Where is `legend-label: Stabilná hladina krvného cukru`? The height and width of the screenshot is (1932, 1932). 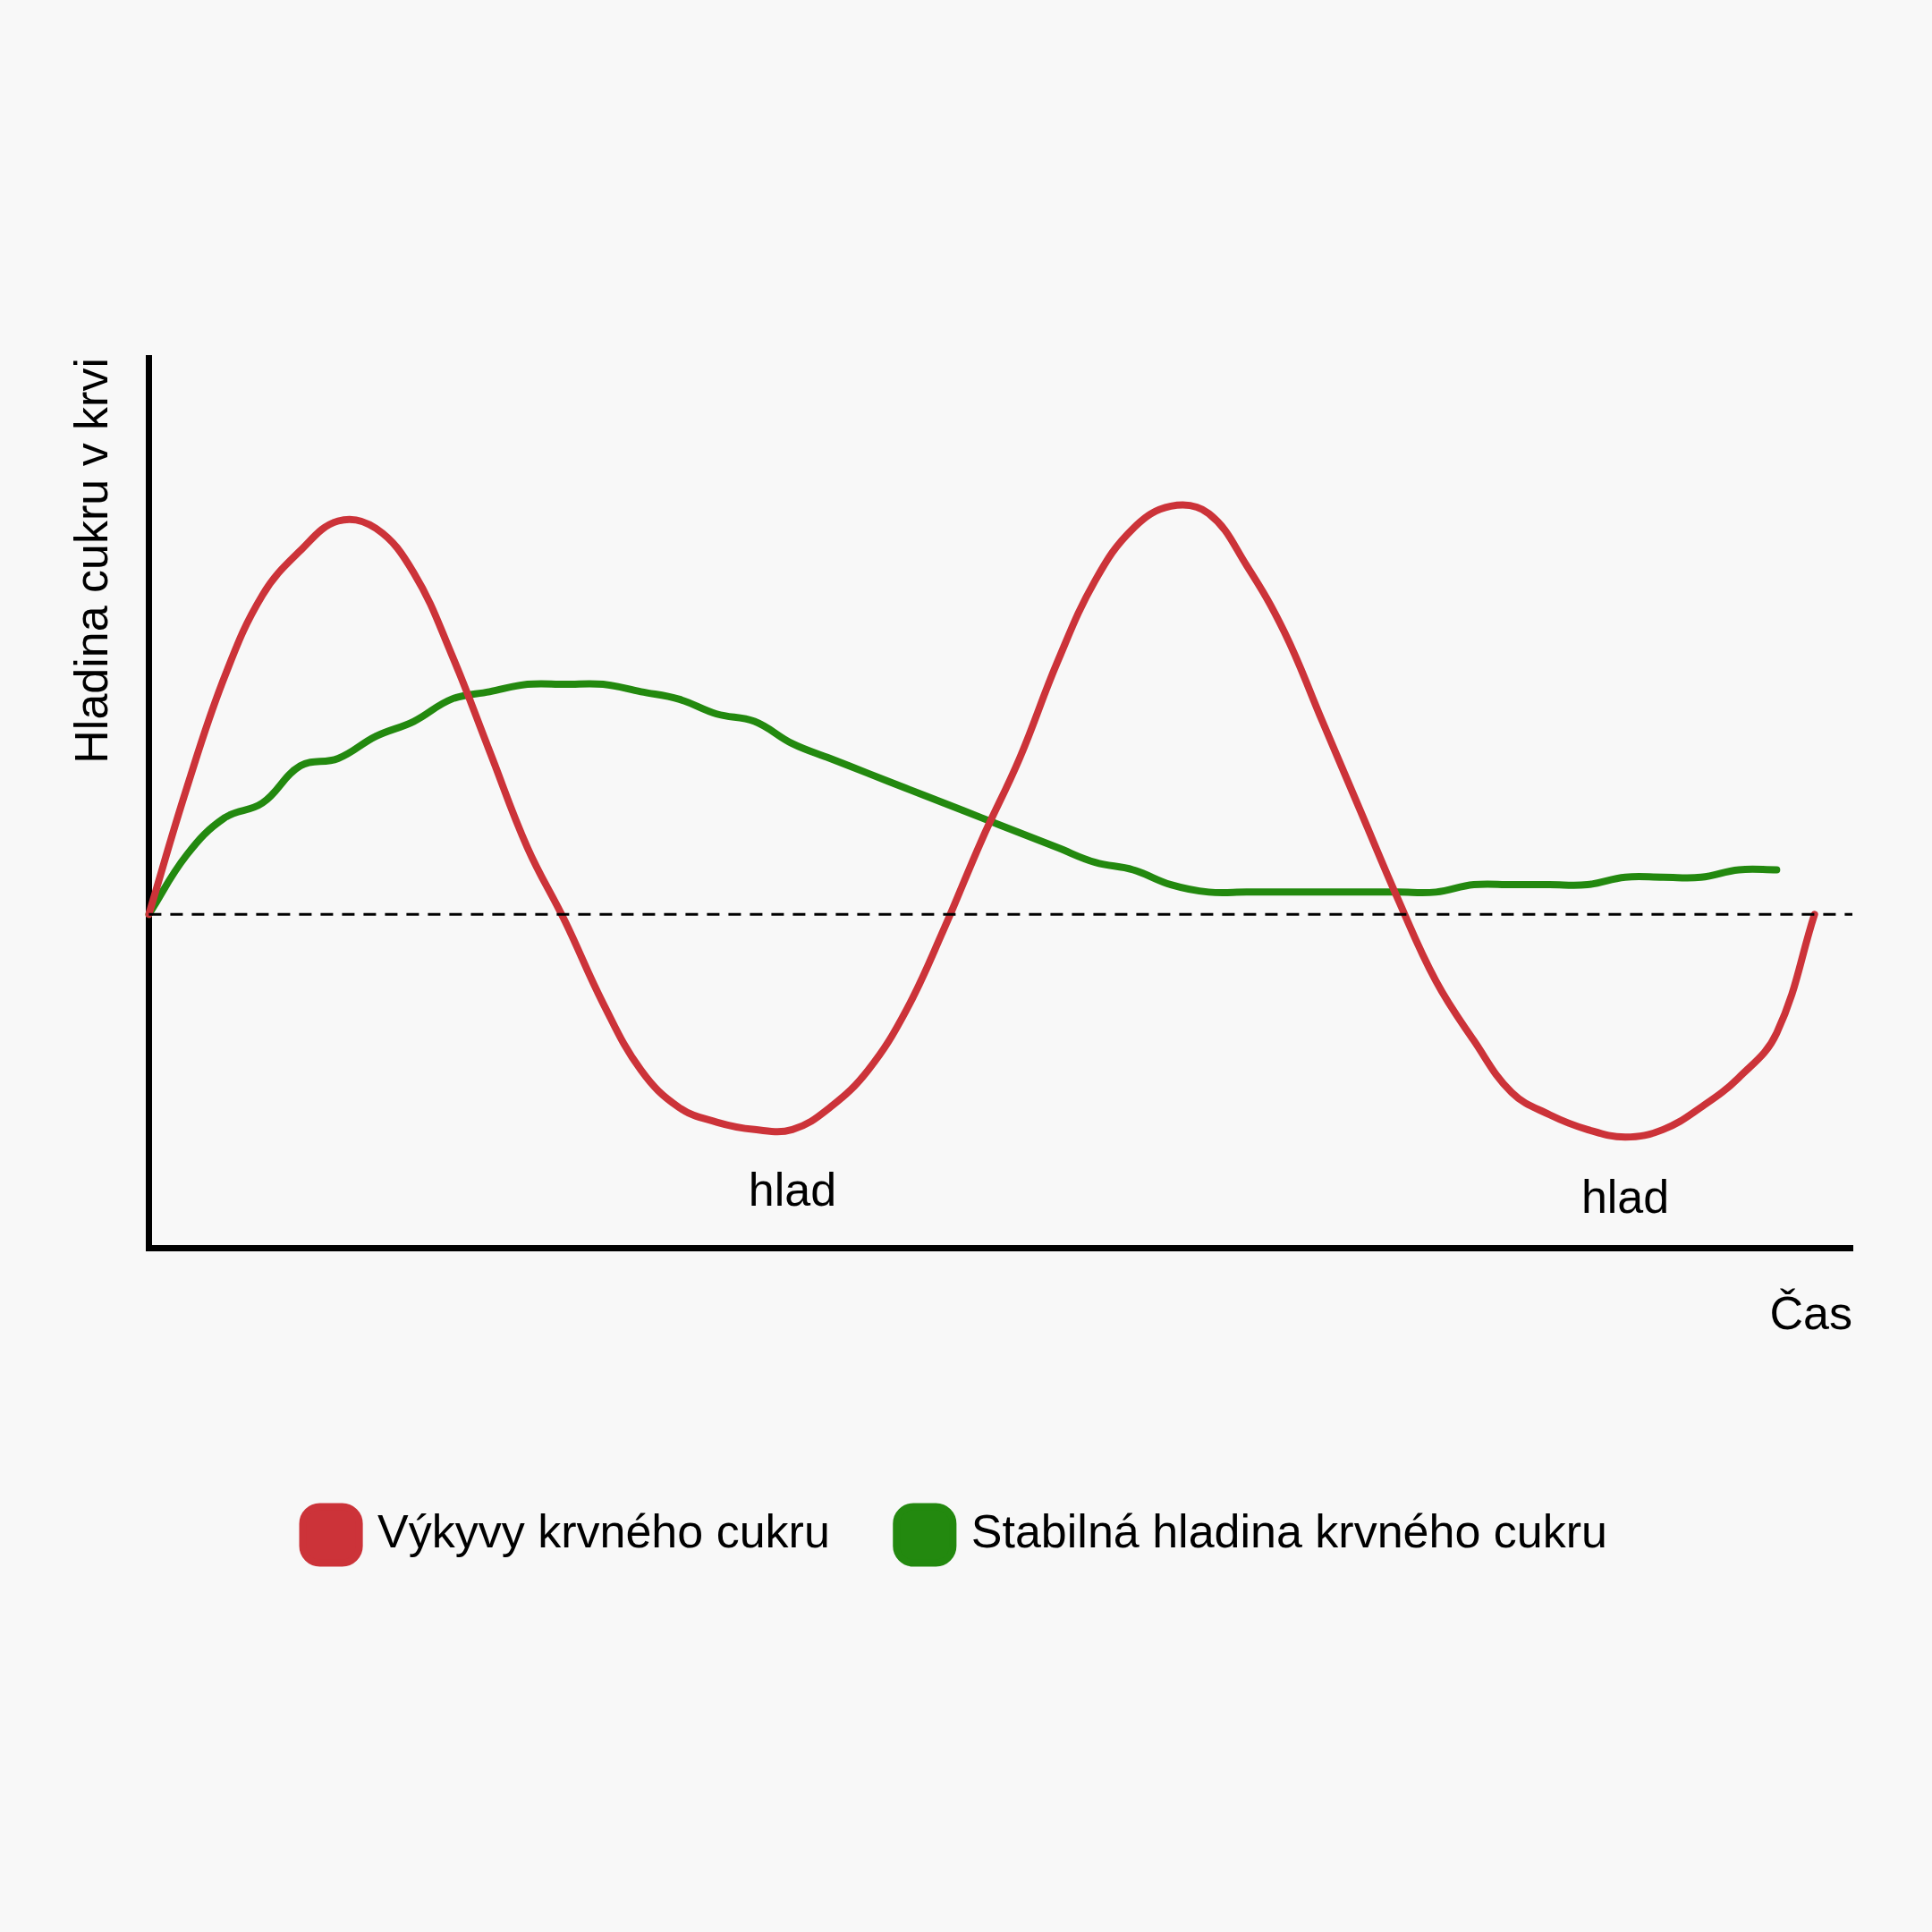
legend-label: Stabilná hladina krvného cukru is located at coordinates (1288, 1531).